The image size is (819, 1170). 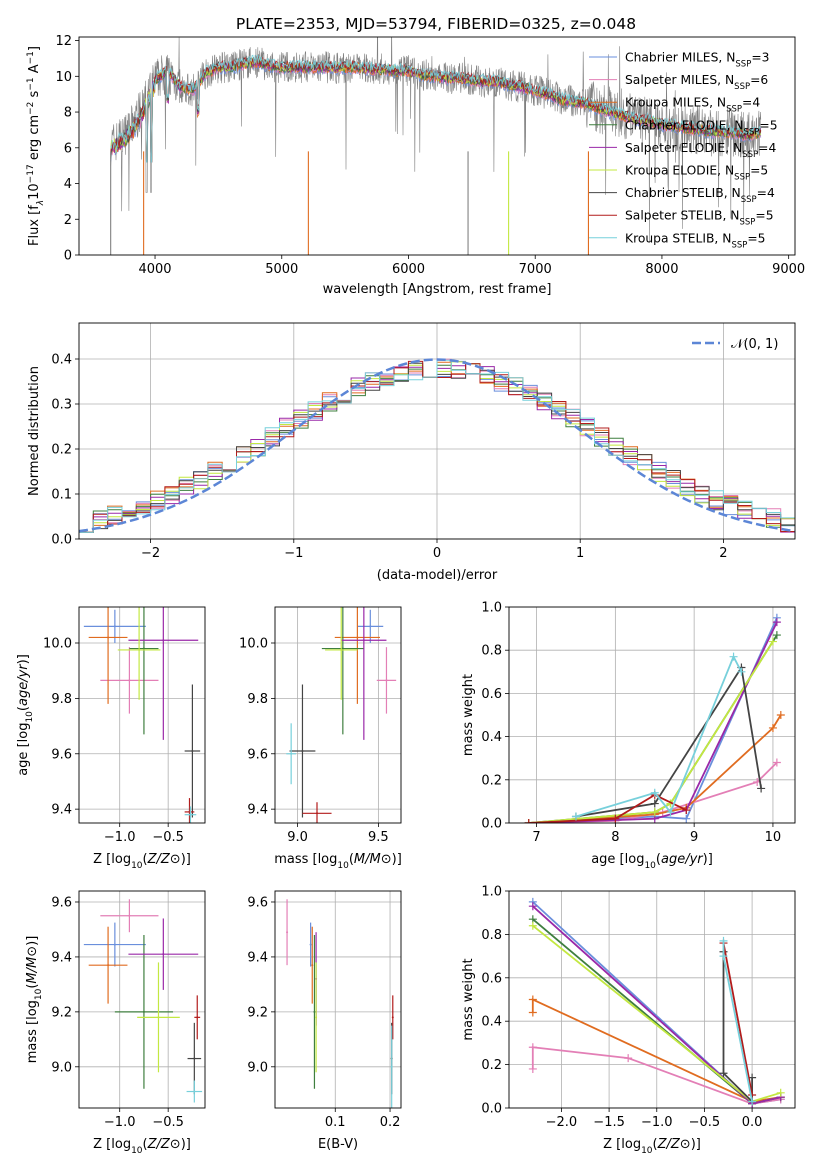 I want to click on legend-label: Chabrier ELODIE, NSSP=5, so click(x=701, y=127).